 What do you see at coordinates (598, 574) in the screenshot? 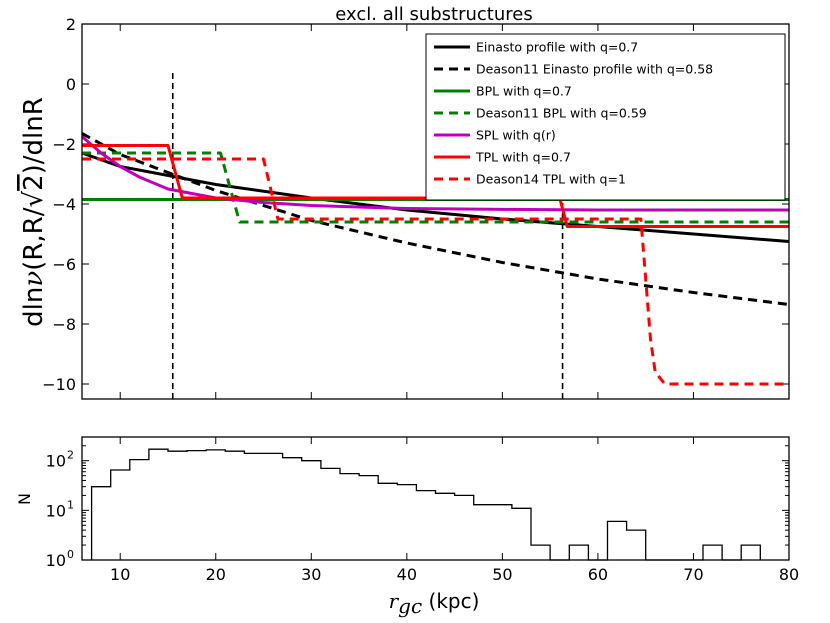
I see `bottom-x-tick-label: 60` at bounding box center [598, 574].